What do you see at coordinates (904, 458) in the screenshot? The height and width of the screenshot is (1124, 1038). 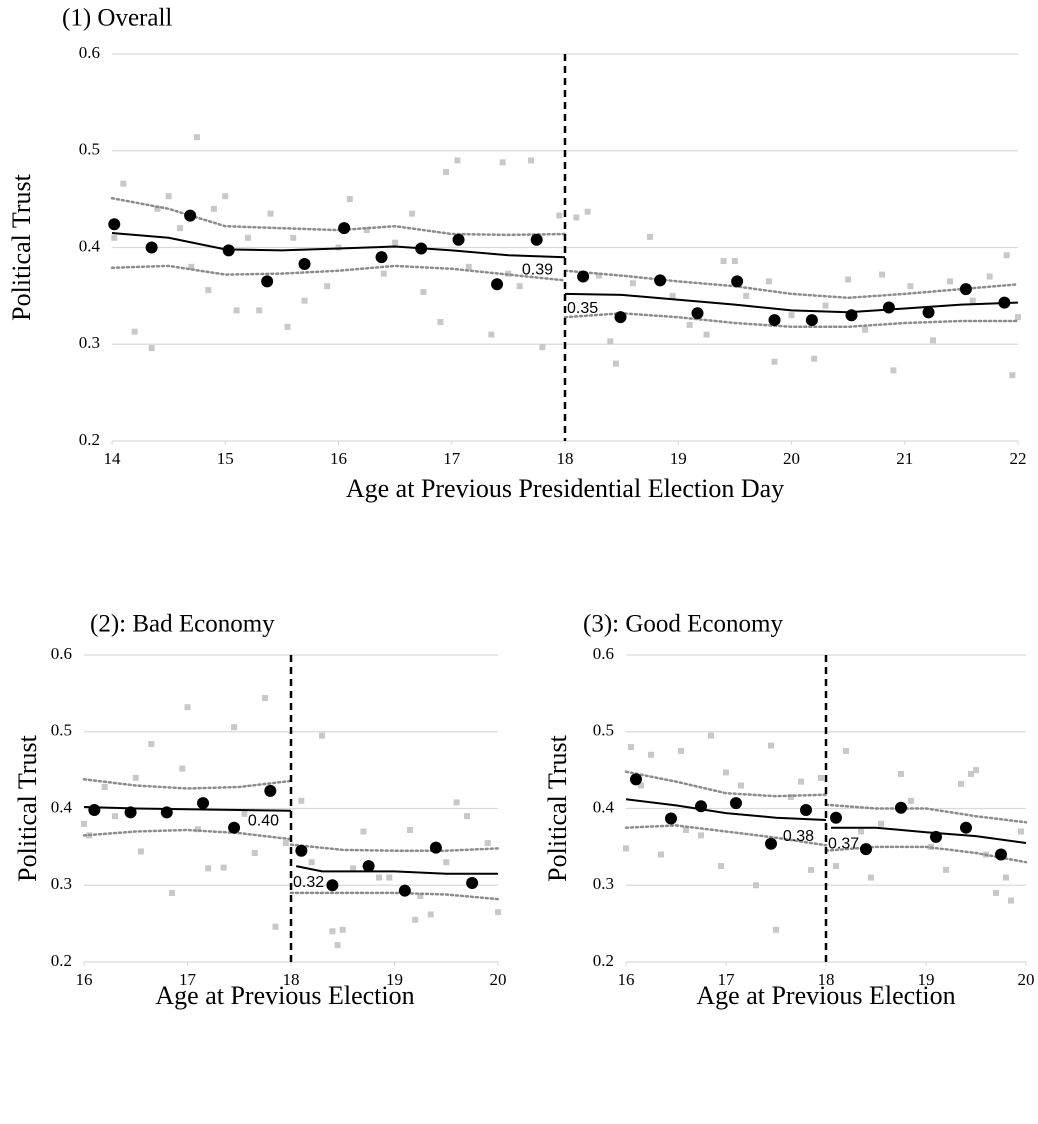 I see `x-tick-label: 21` at bounding box center [904, 458].